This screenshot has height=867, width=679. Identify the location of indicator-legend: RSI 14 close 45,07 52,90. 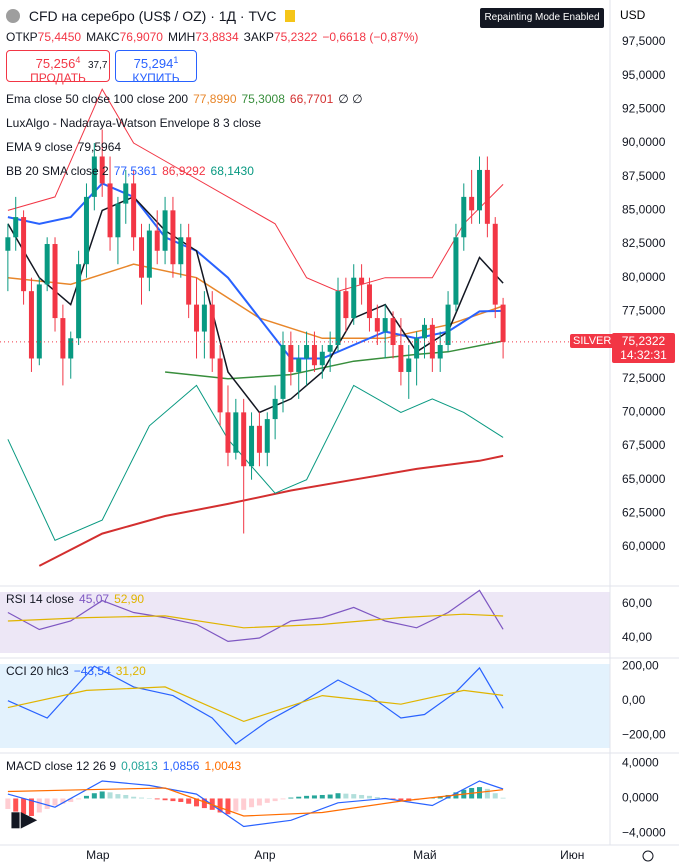
(77, 599).